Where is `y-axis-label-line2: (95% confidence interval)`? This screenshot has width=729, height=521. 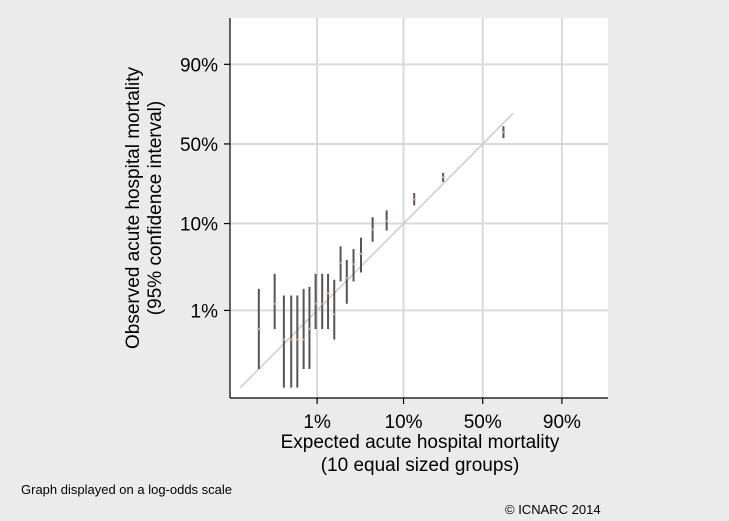 y-axis-label-line2: (95% confidence interval) is located at coordinates (155, 208).